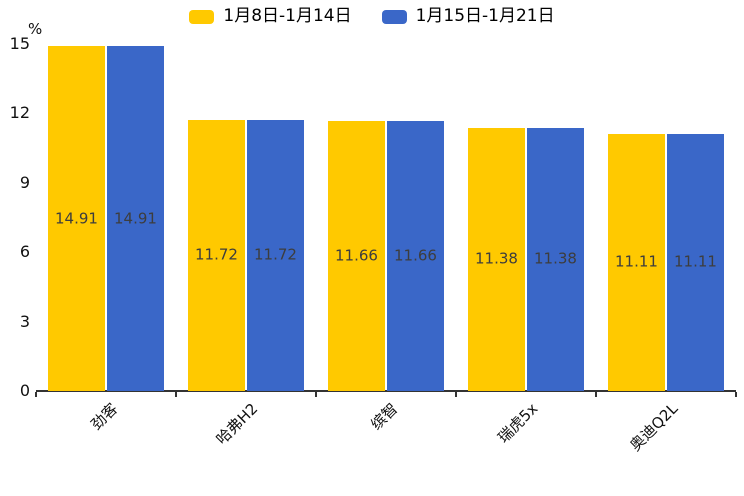 Image resolution: width=744 pixels, height=496 pixels. I want to click on legend-item-1: 1月8日-1月14日, so click(270, 16).